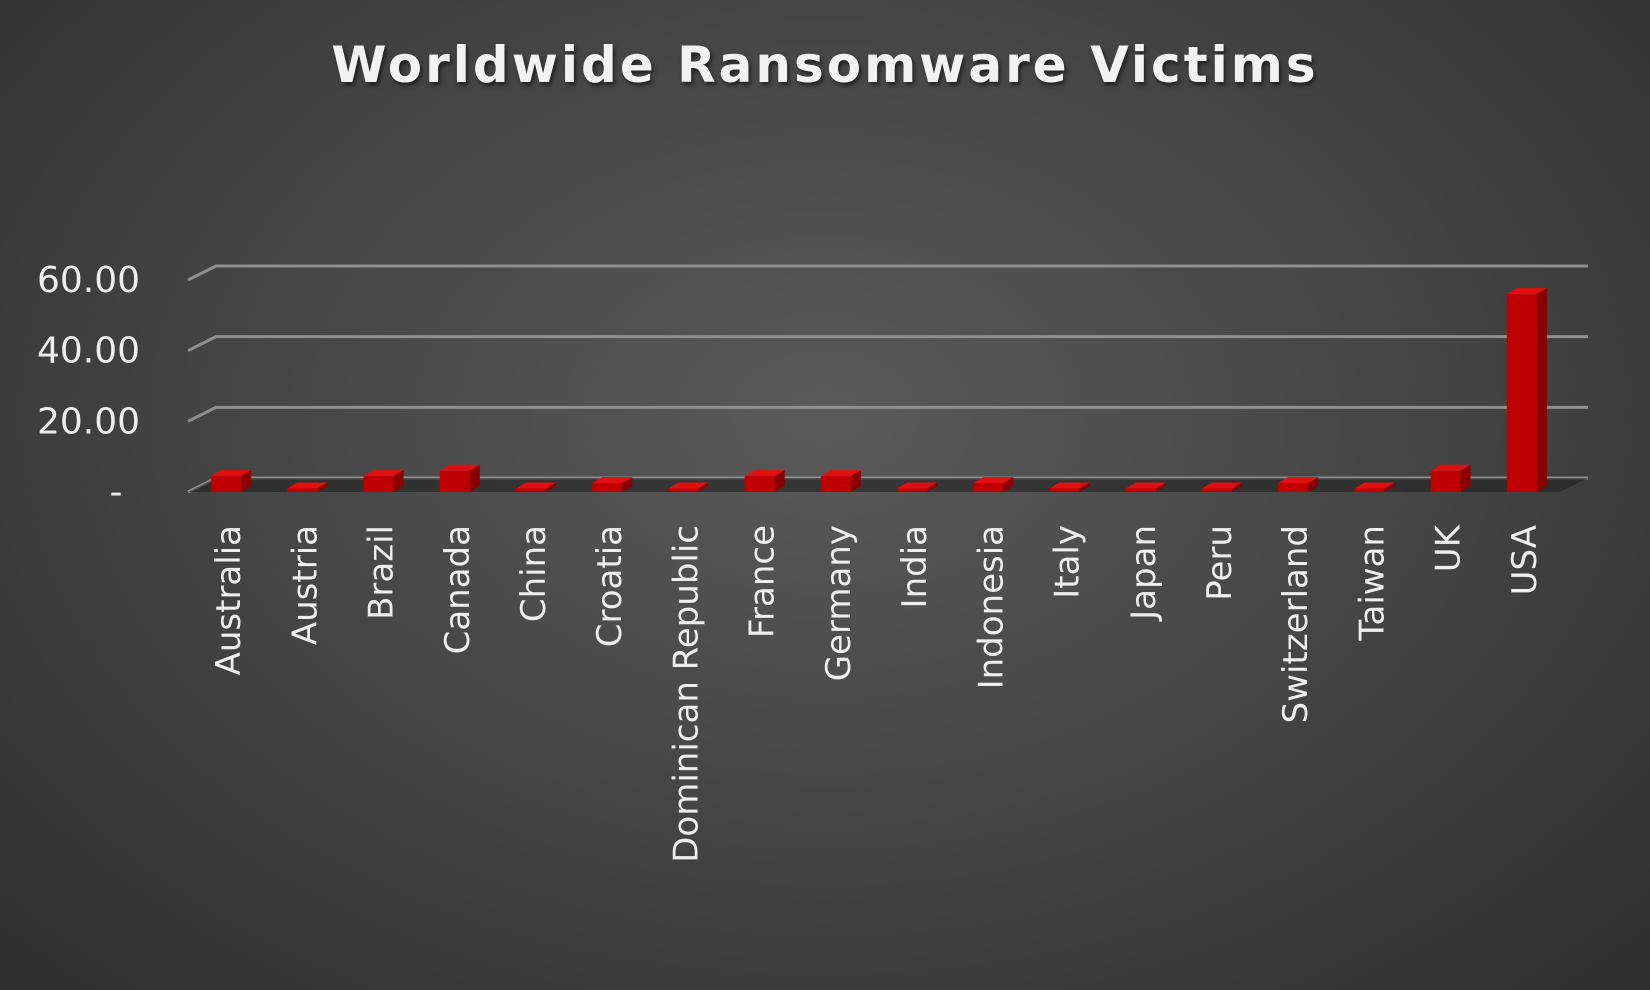  I want to click on x-tick-label: UK, so click(1449, 547).